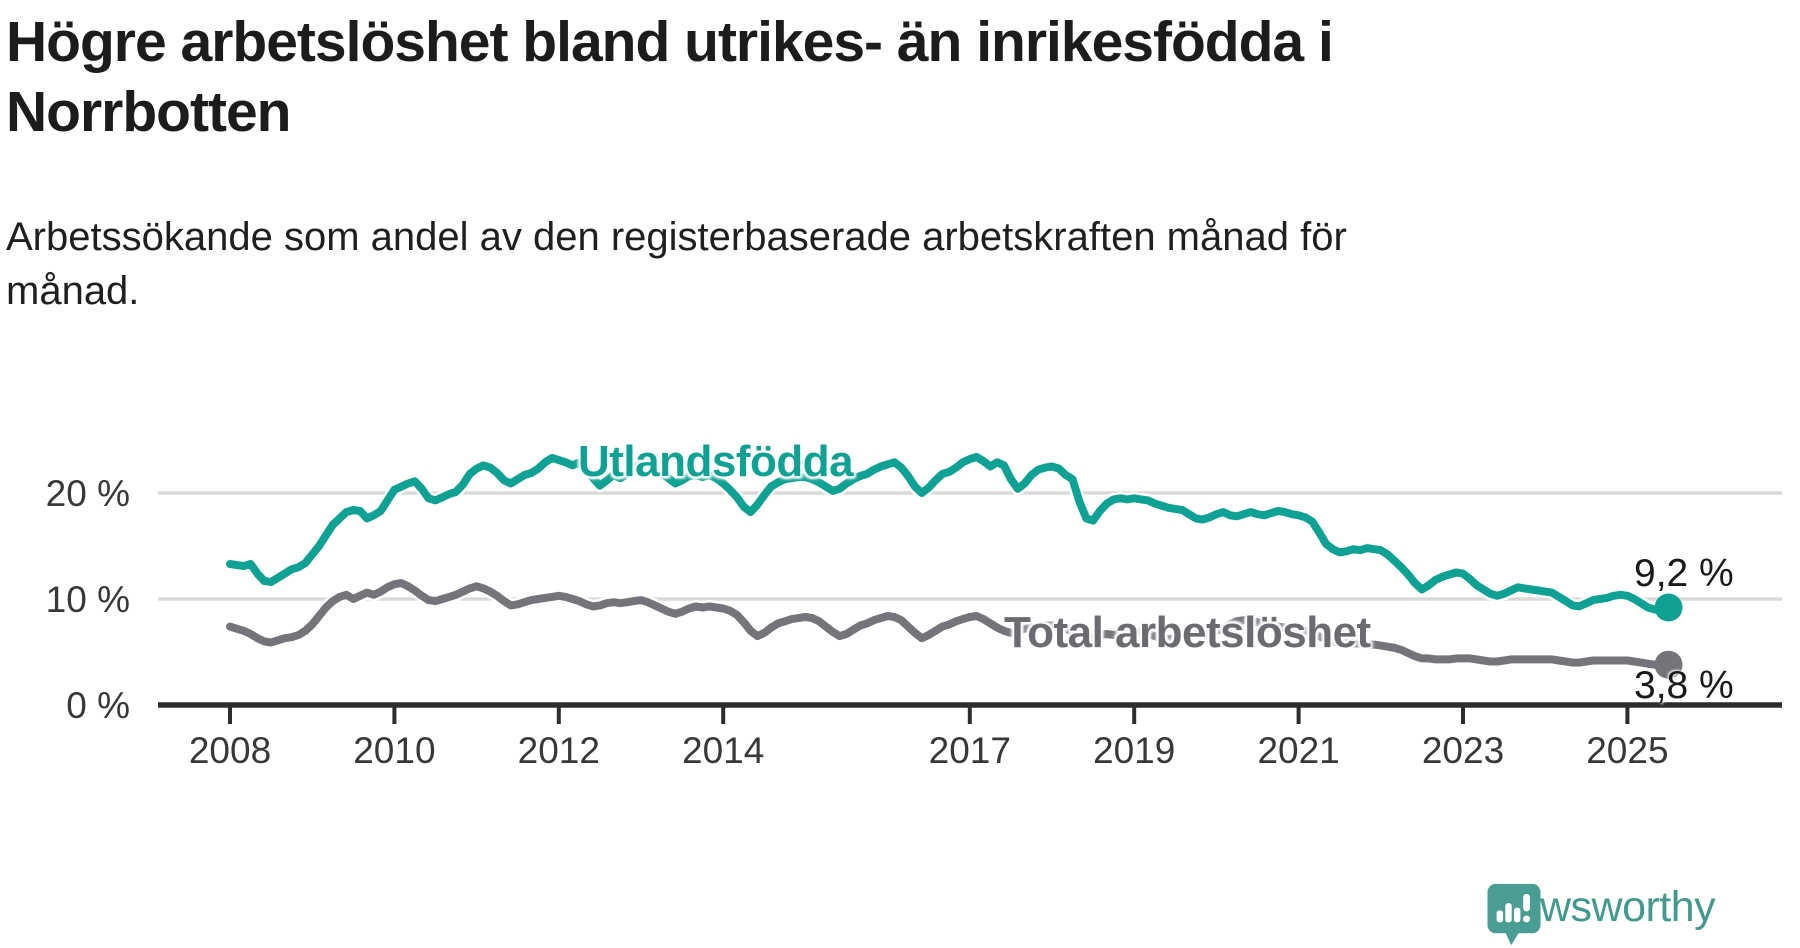  Describe the element at coordinates (1668, 607) in the screenshot. I see `series-end-dot-utlandsfodda` at that location.